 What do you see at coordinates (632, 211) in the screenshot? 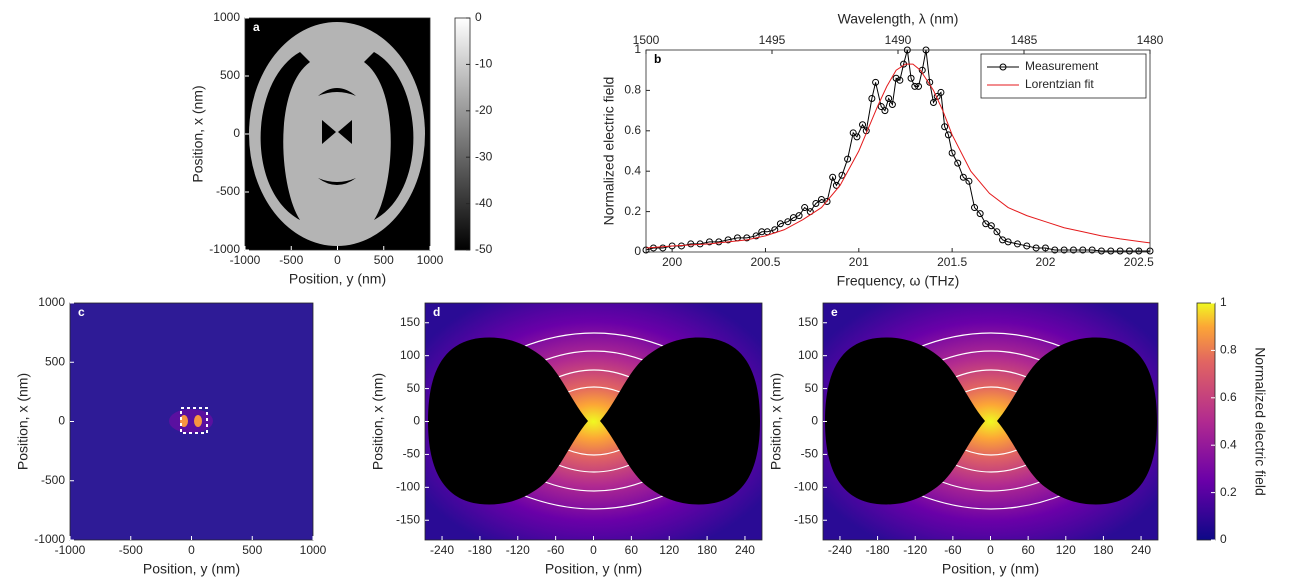
I see `y-tick-label: 0.2` at bounding box center [632, 211].